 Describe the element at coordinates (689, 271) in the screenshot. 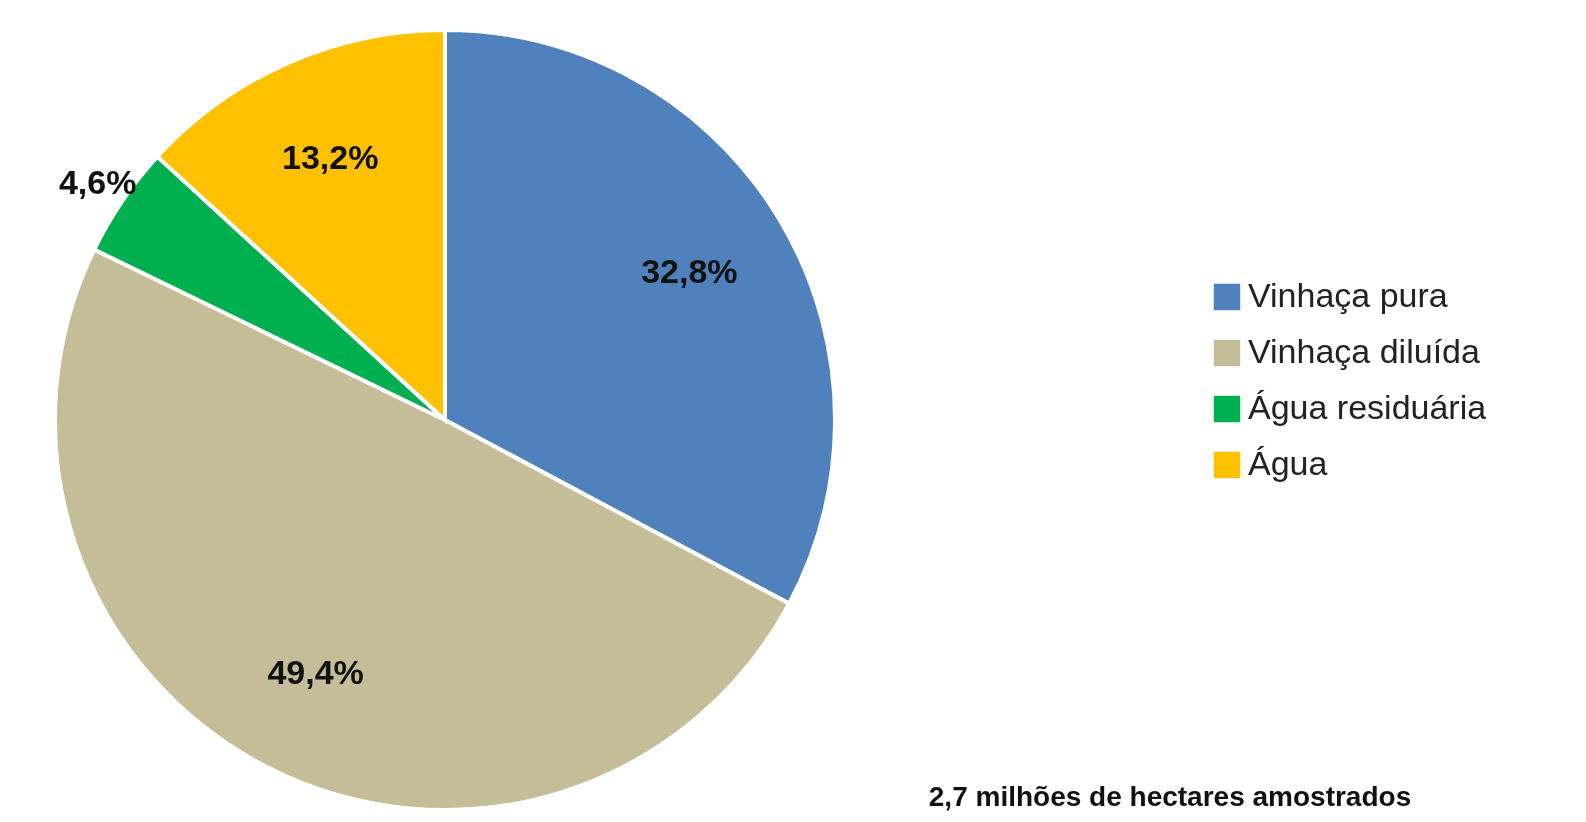

I see `data-label: 32,8%` at that location.